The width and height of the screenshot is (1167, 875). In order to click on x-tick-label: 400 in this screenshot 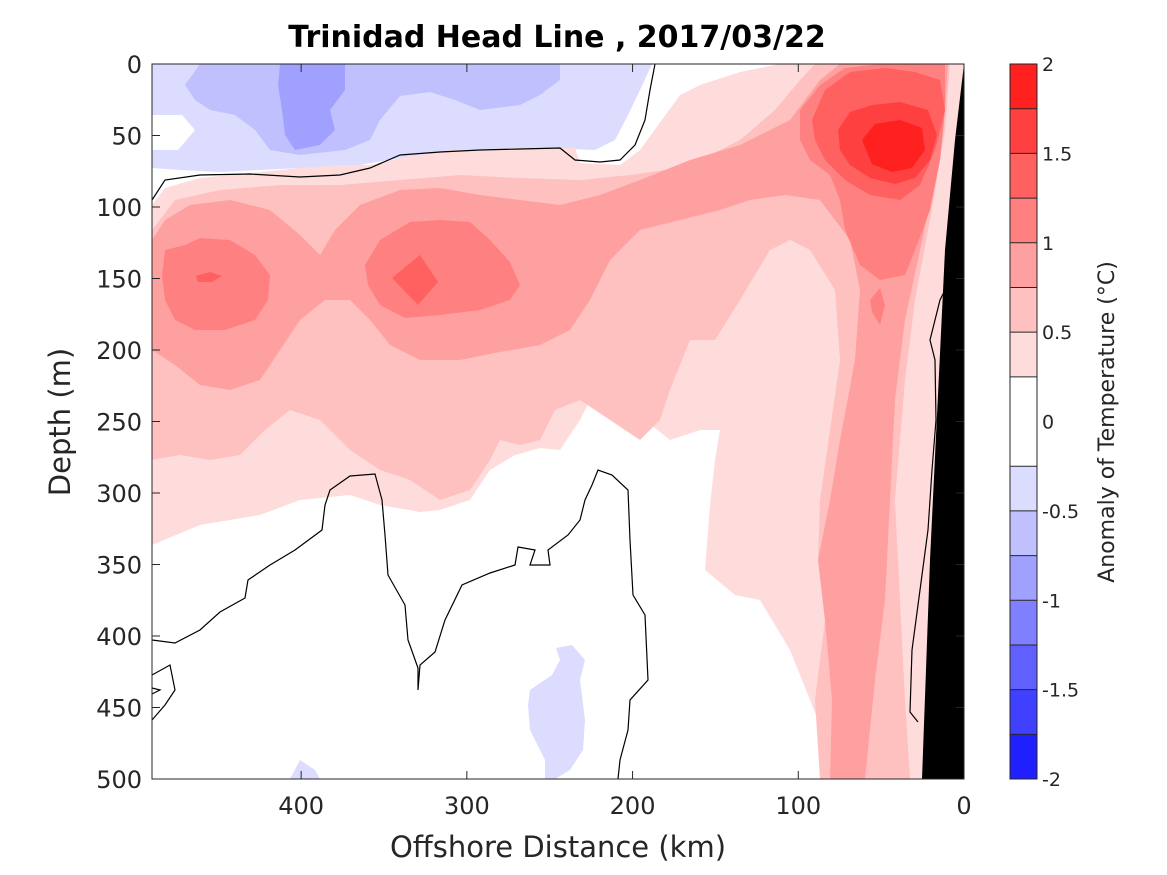, I will do `click(301, 806)`.